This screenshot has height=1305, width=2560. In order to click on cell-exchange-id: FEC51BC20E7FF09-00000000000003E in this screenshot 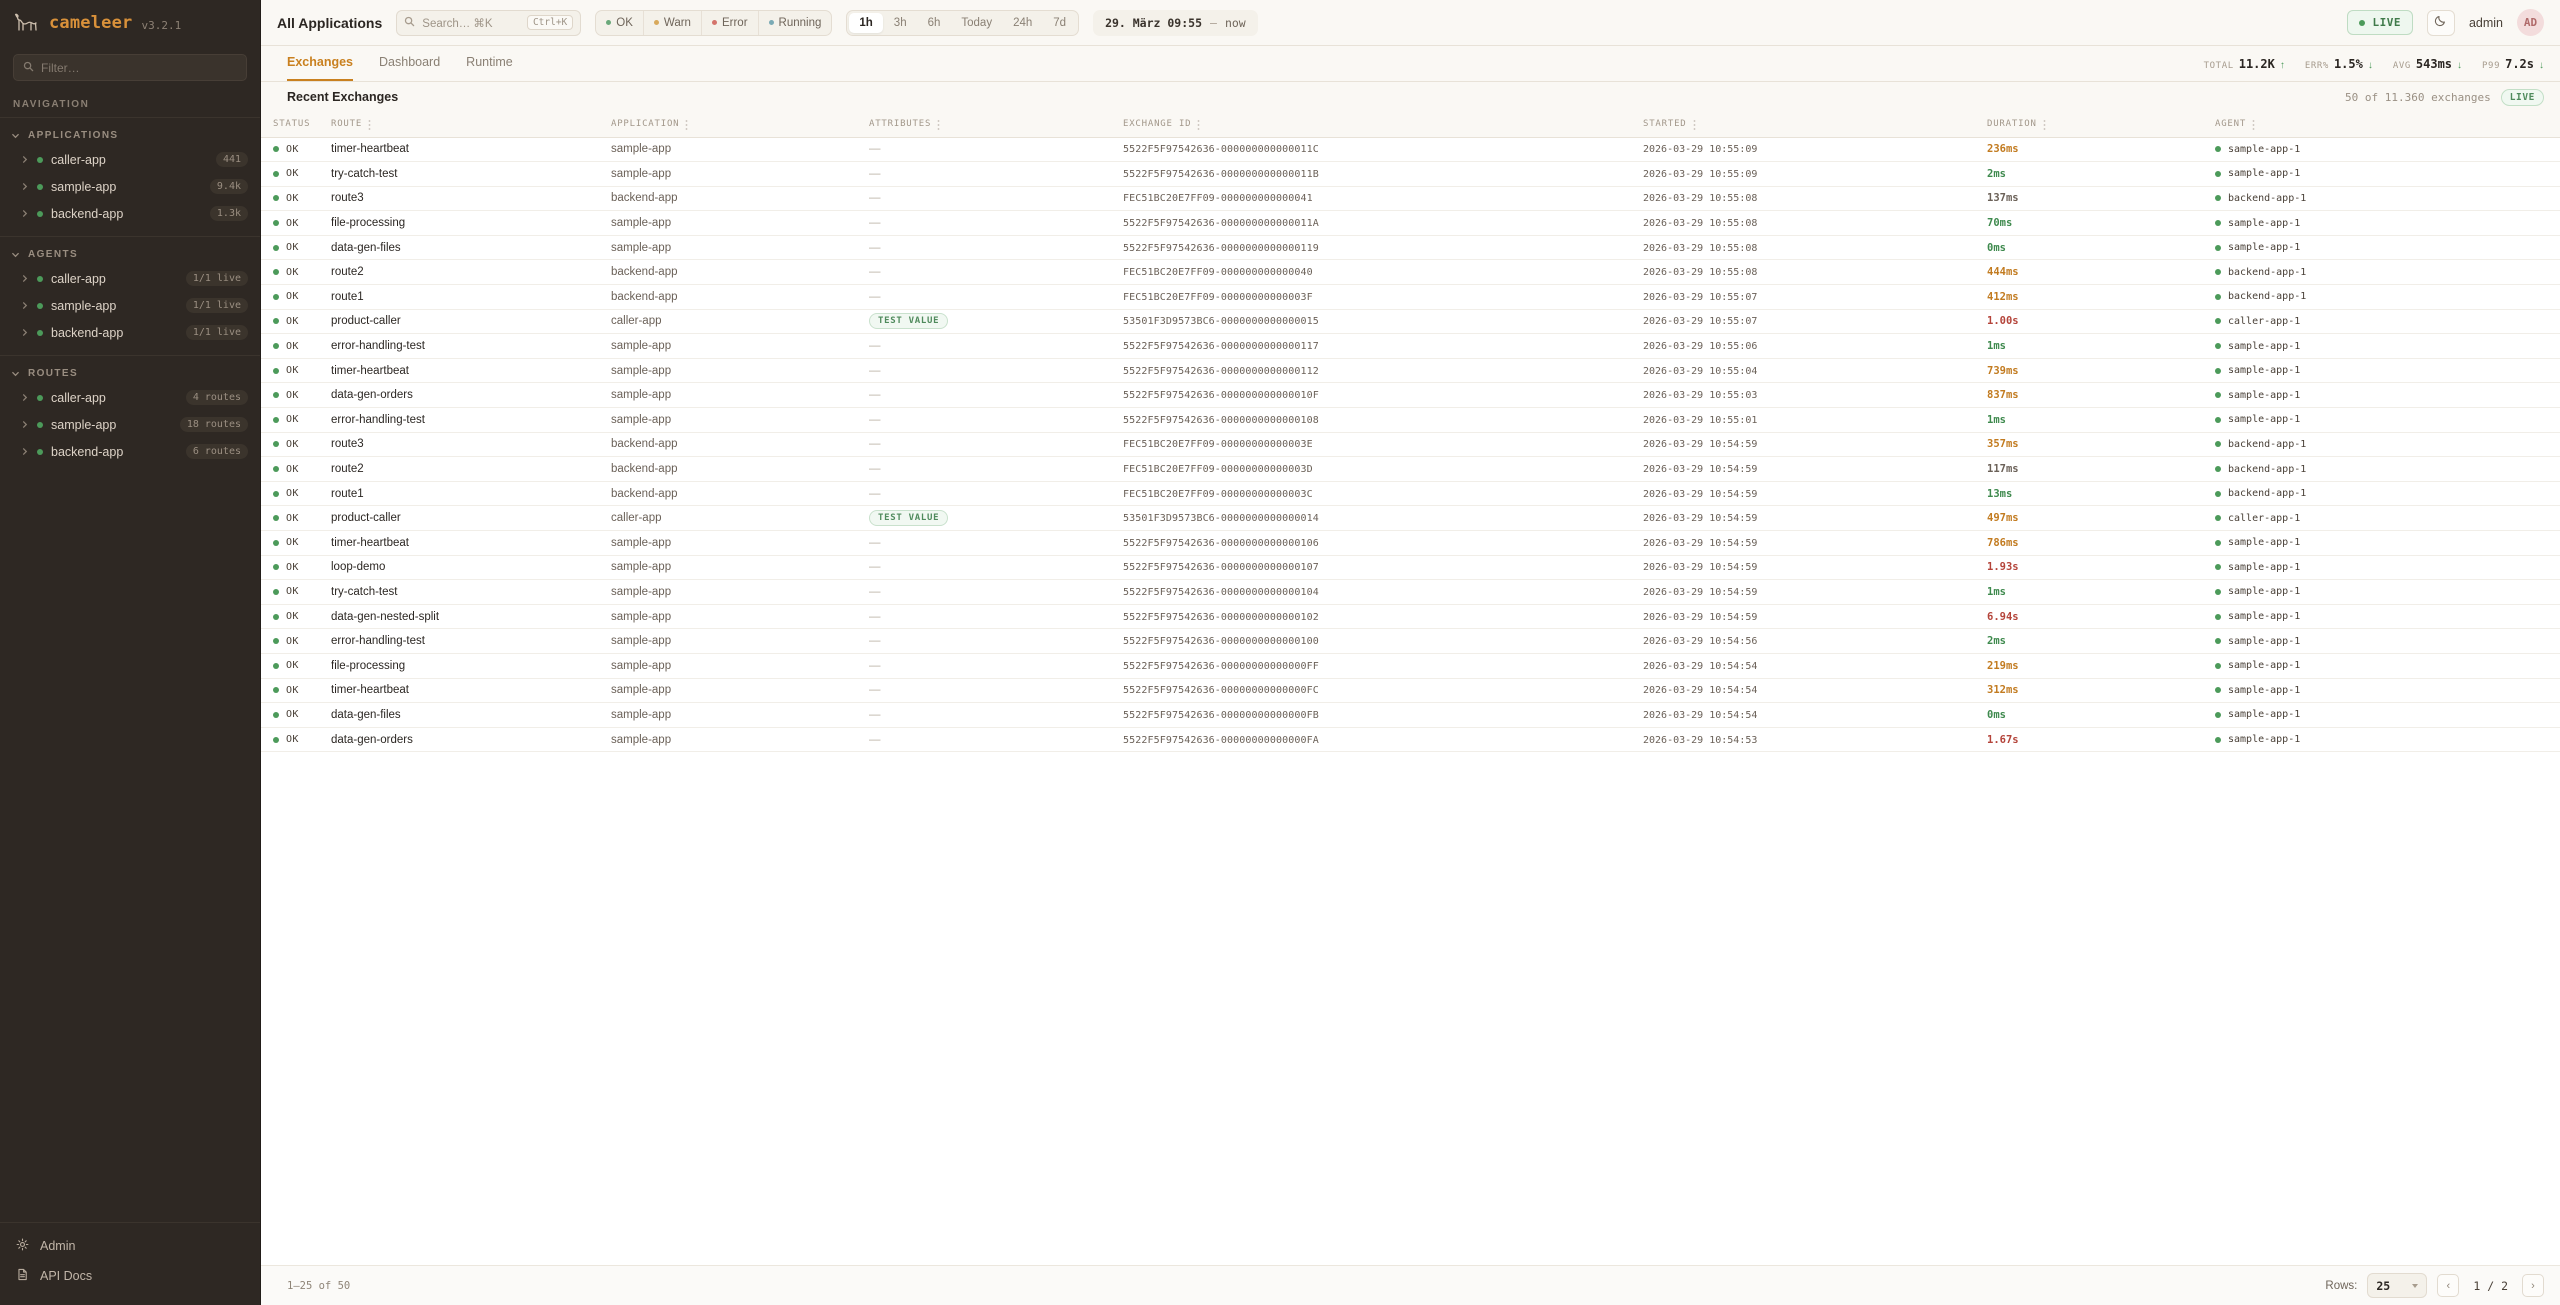, I will do `click(1375, 445)`.